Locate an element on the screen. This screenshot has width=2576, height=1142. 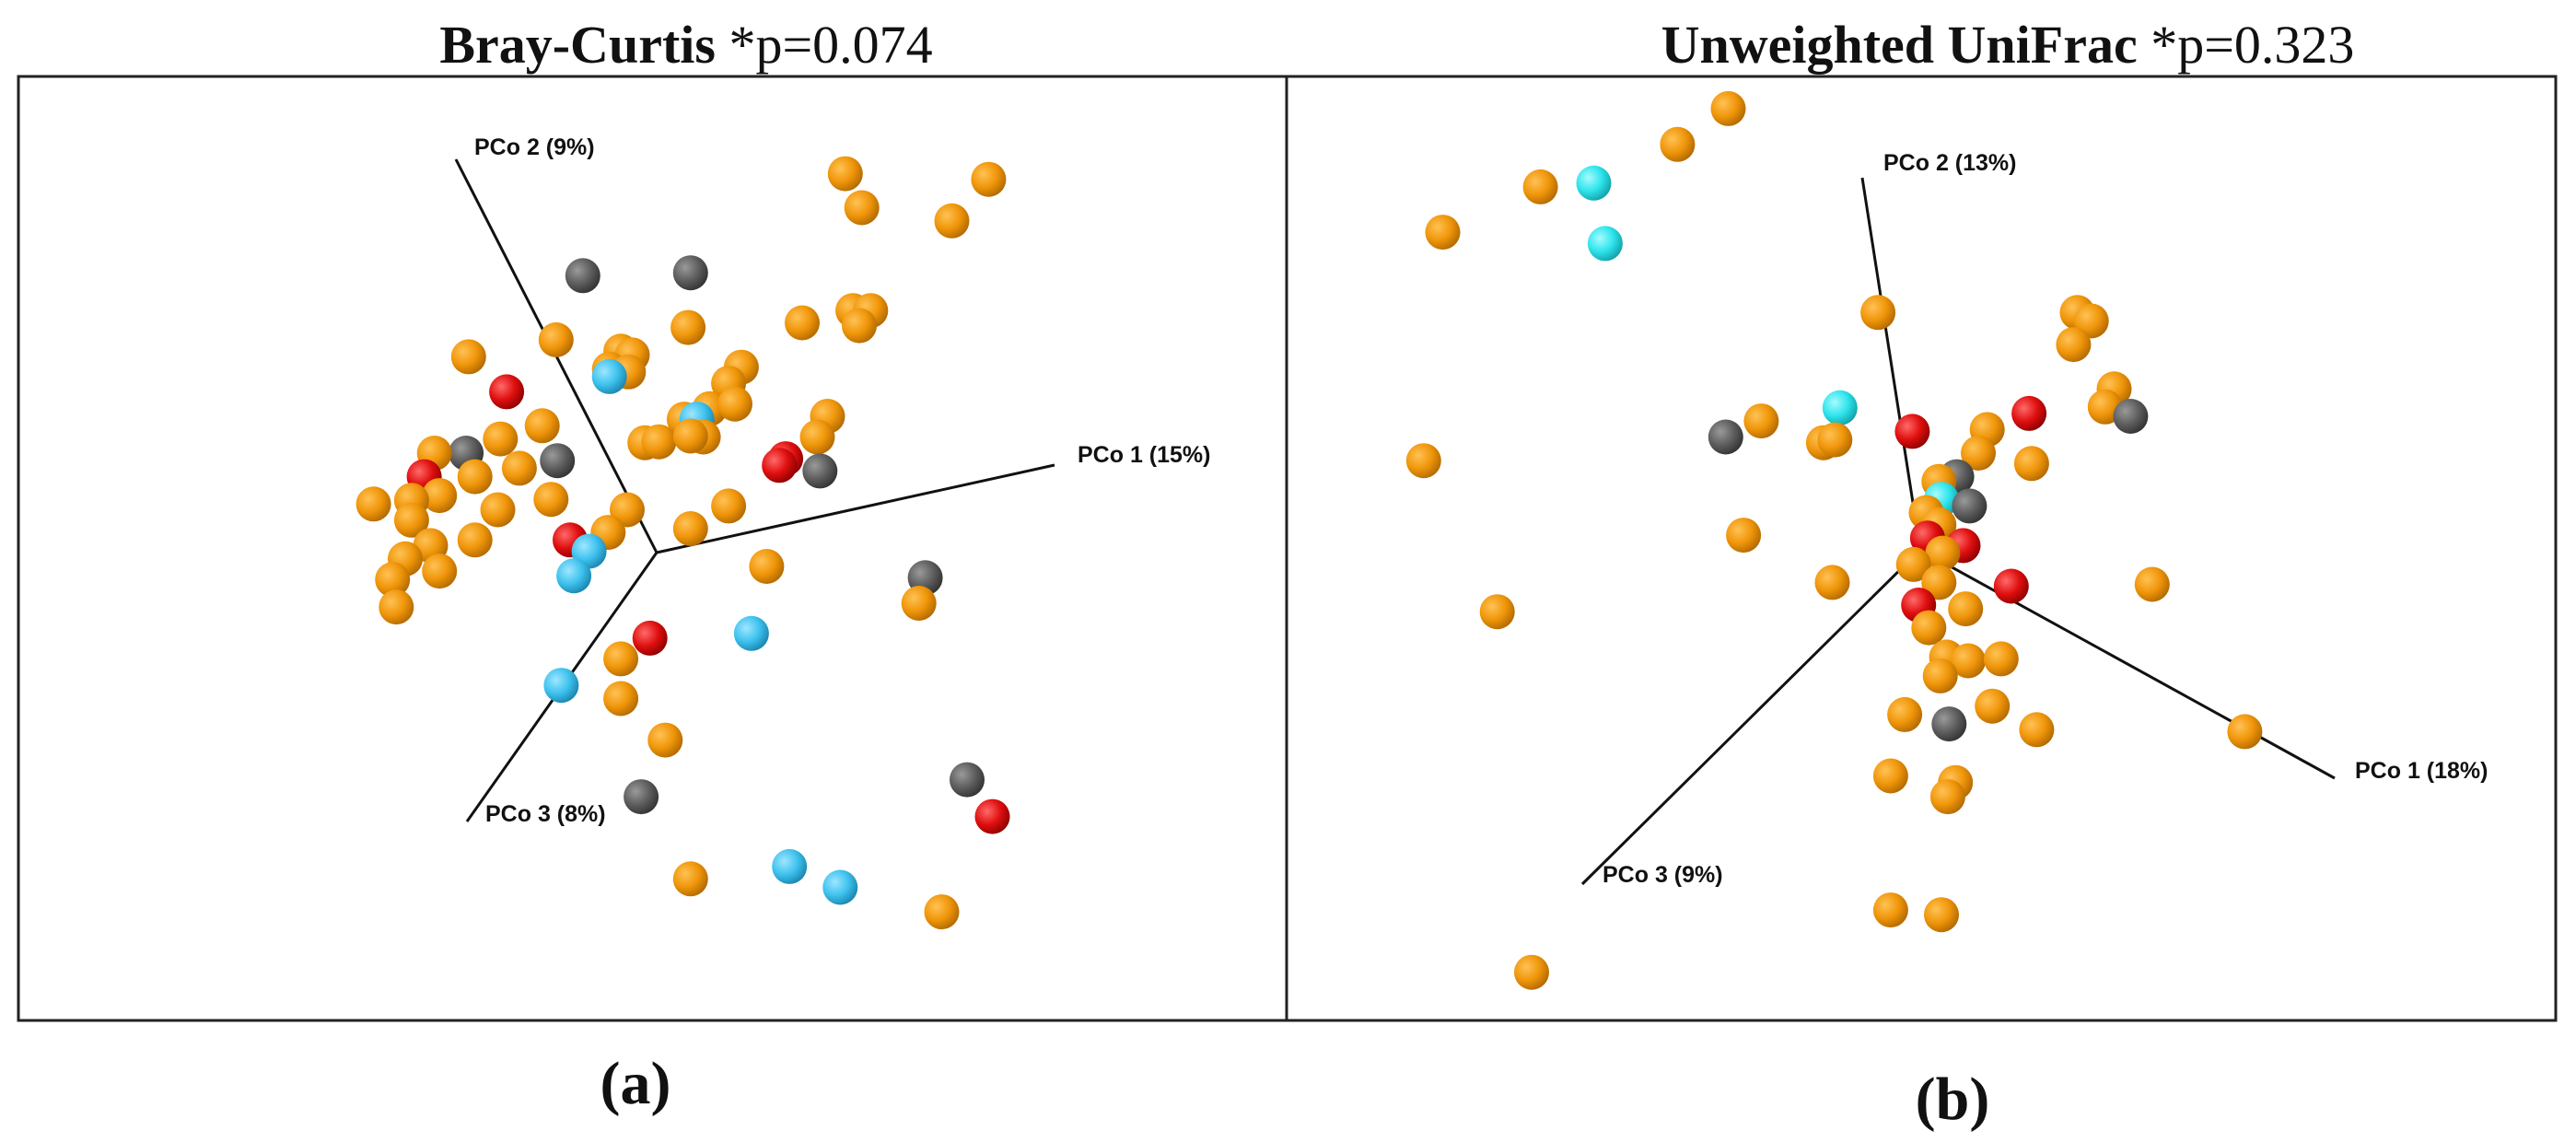
panel-b-axis-pco3-label: PCo 3 (9%) is located at coordinates (1663, 875).